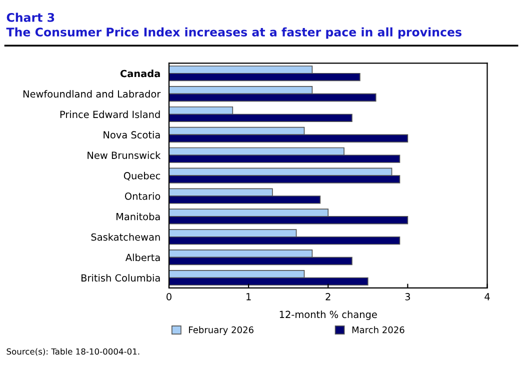 This screenshot has width=520, height=365. I want to click on y-tick-label: Quebec, so click(142, 176).